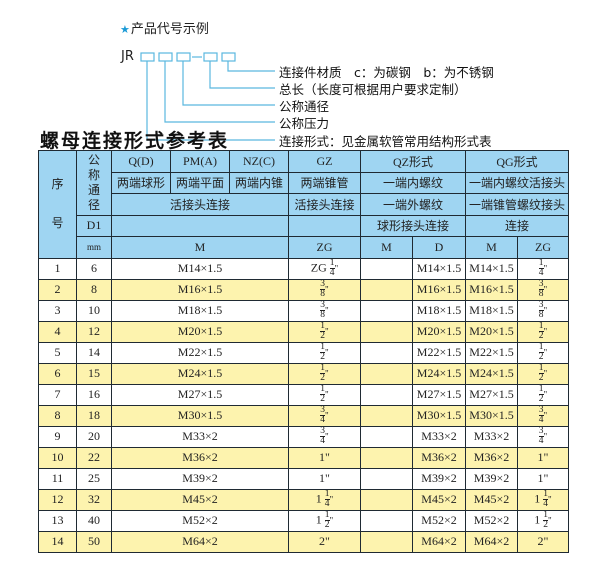  I want to click on header-desc: 活接头连接, so click(200, 204).